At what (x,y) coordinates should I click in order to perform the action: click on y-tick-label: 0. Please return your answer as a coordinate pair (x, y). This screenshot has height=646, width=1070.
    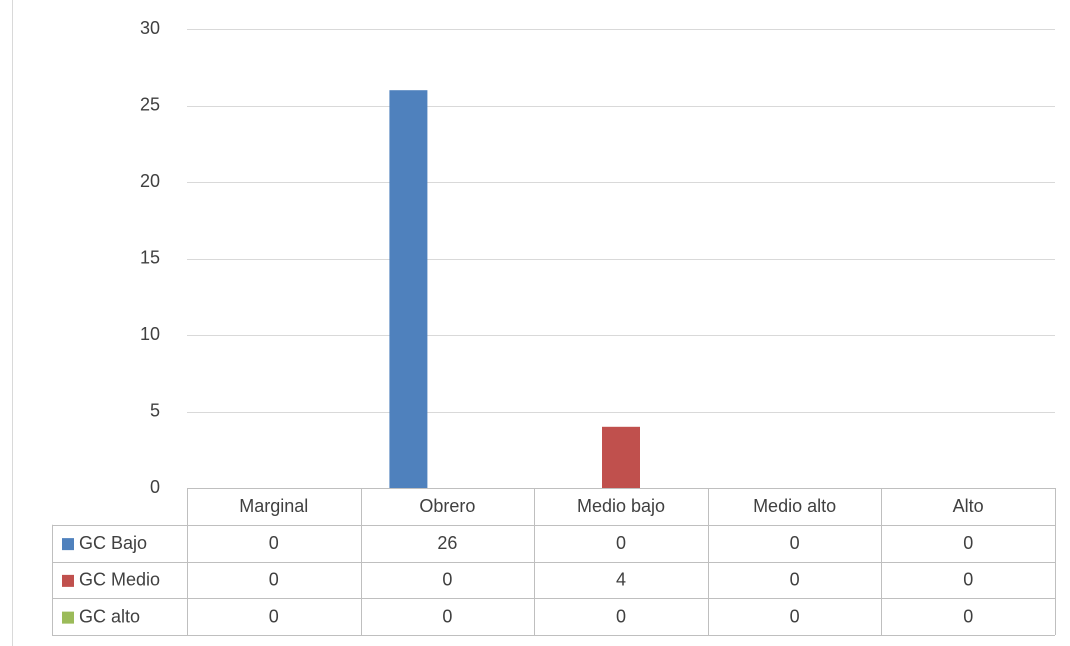
    Looking at the image, I should click on (155, 487).